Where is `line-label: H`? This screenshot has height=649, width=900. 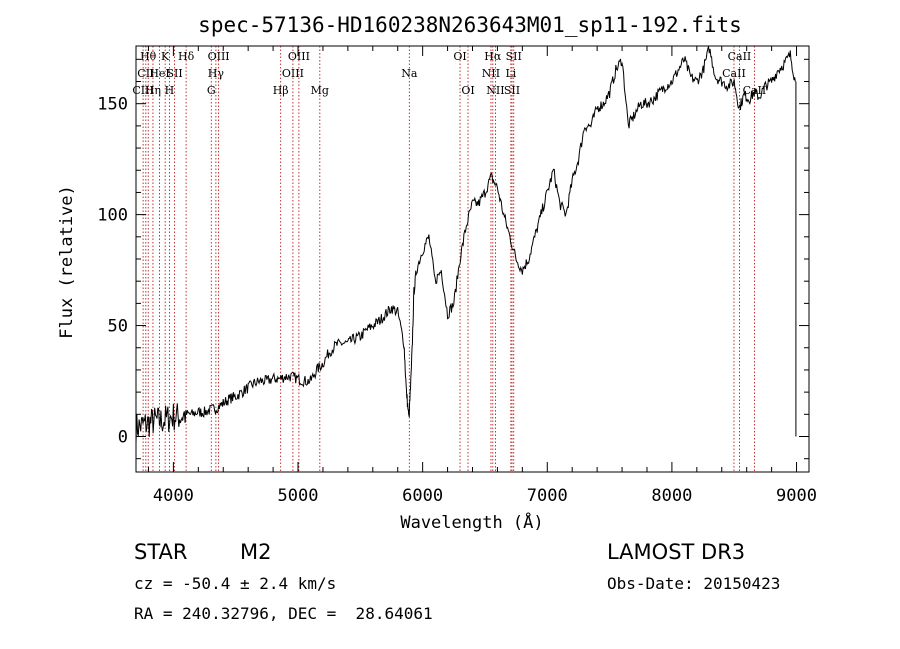
line-label: H is located at coordinates (170, 90).